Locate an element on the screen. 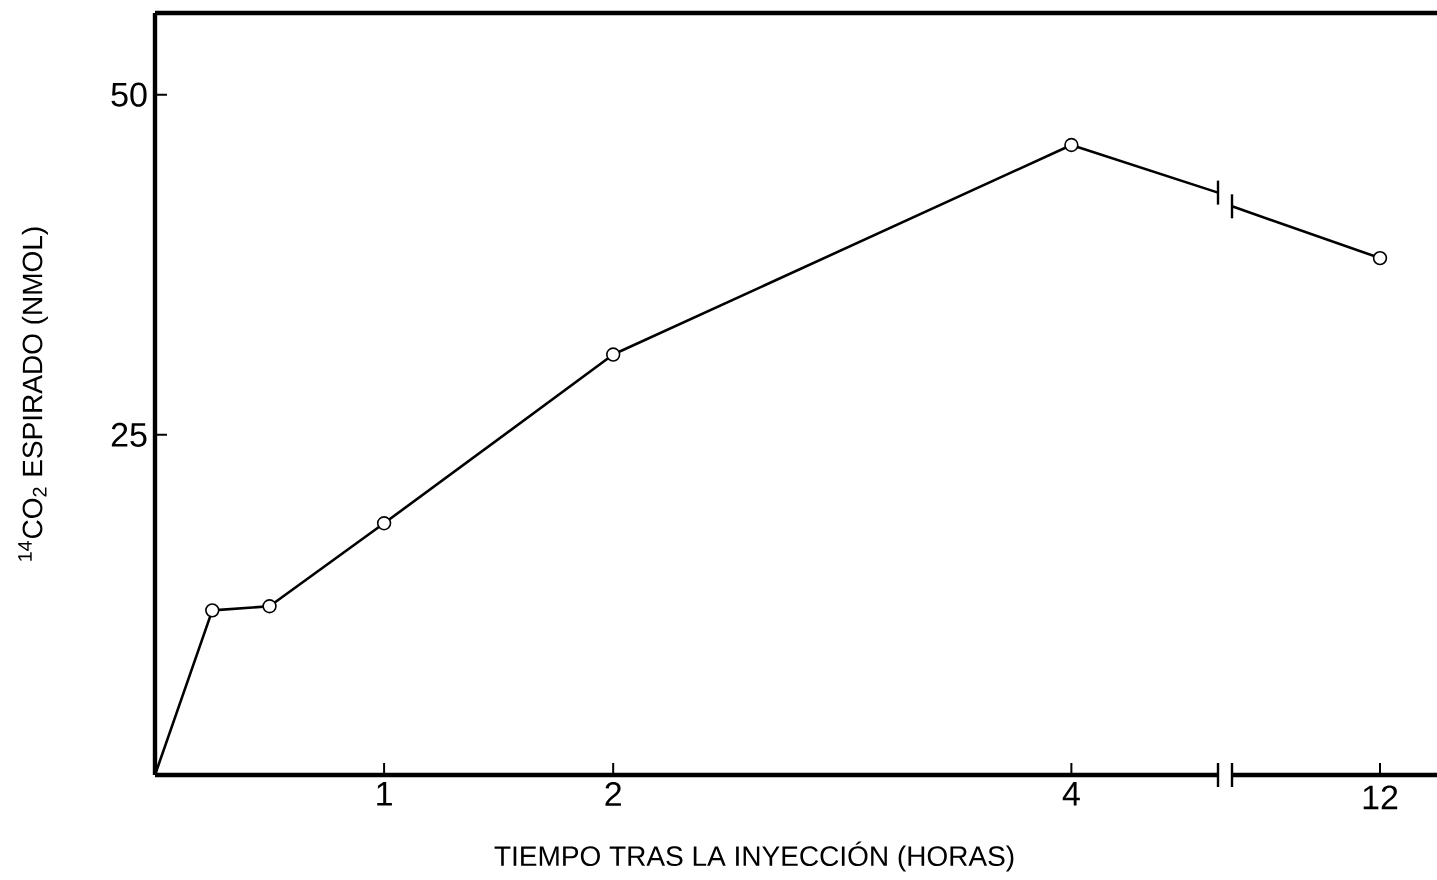 The height and width of the screenshot is (880, 1437). x-tick-label: 4 is located at coordinates (1071, 794).